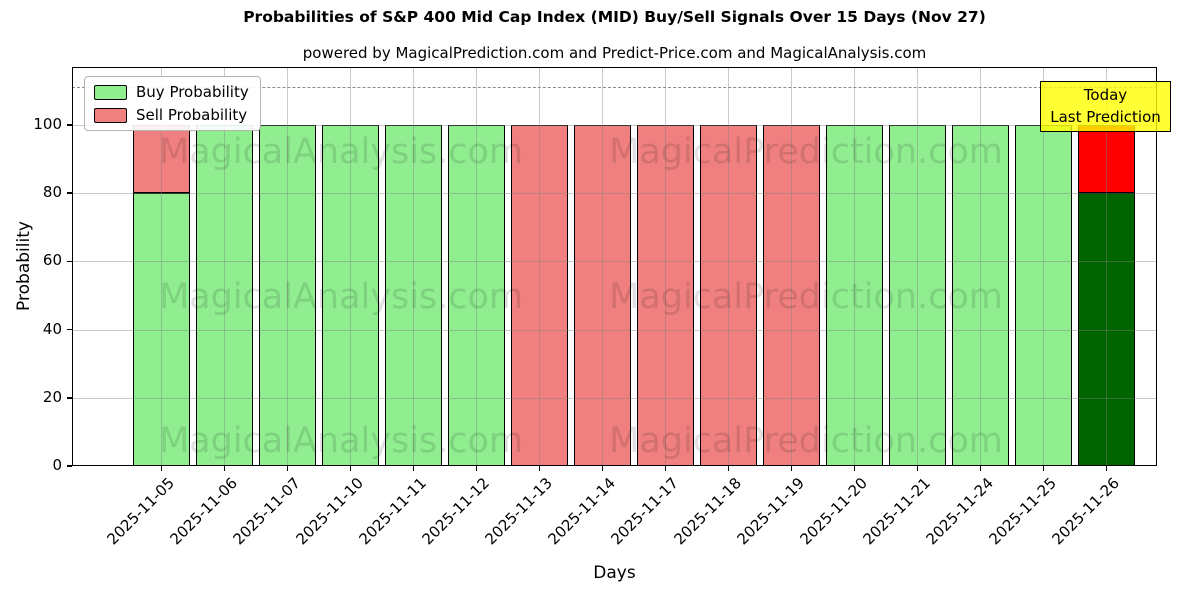 Image resolution: width=1200 pixels, height=600 pixels. What do you see at coordinates (1023, 511) in the screenshot?
I see `x-tick-label: 2025-11-25` at bounding box center [1023, 511].